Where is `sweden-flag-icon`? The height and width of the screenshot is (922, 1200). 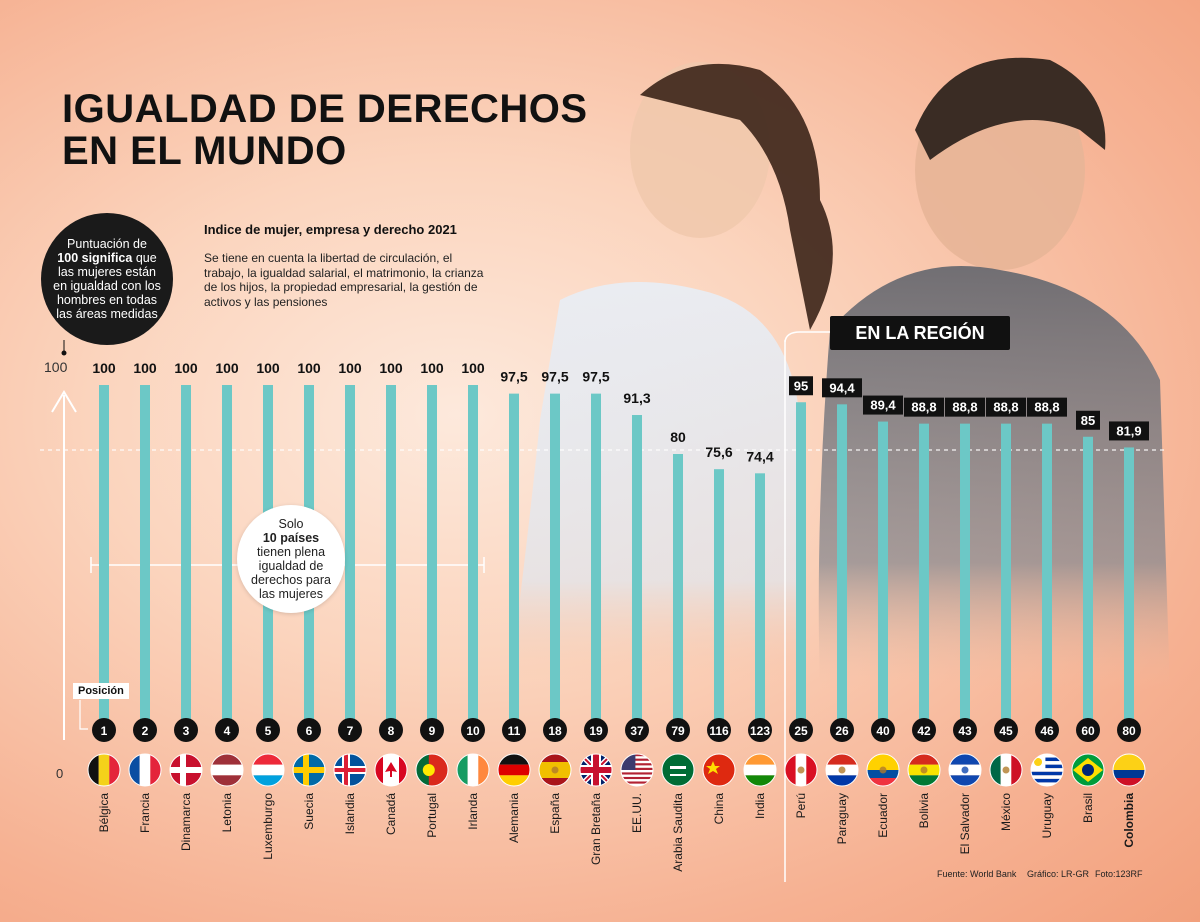 sweden-flag-icon is located at coordinates (309, 770).